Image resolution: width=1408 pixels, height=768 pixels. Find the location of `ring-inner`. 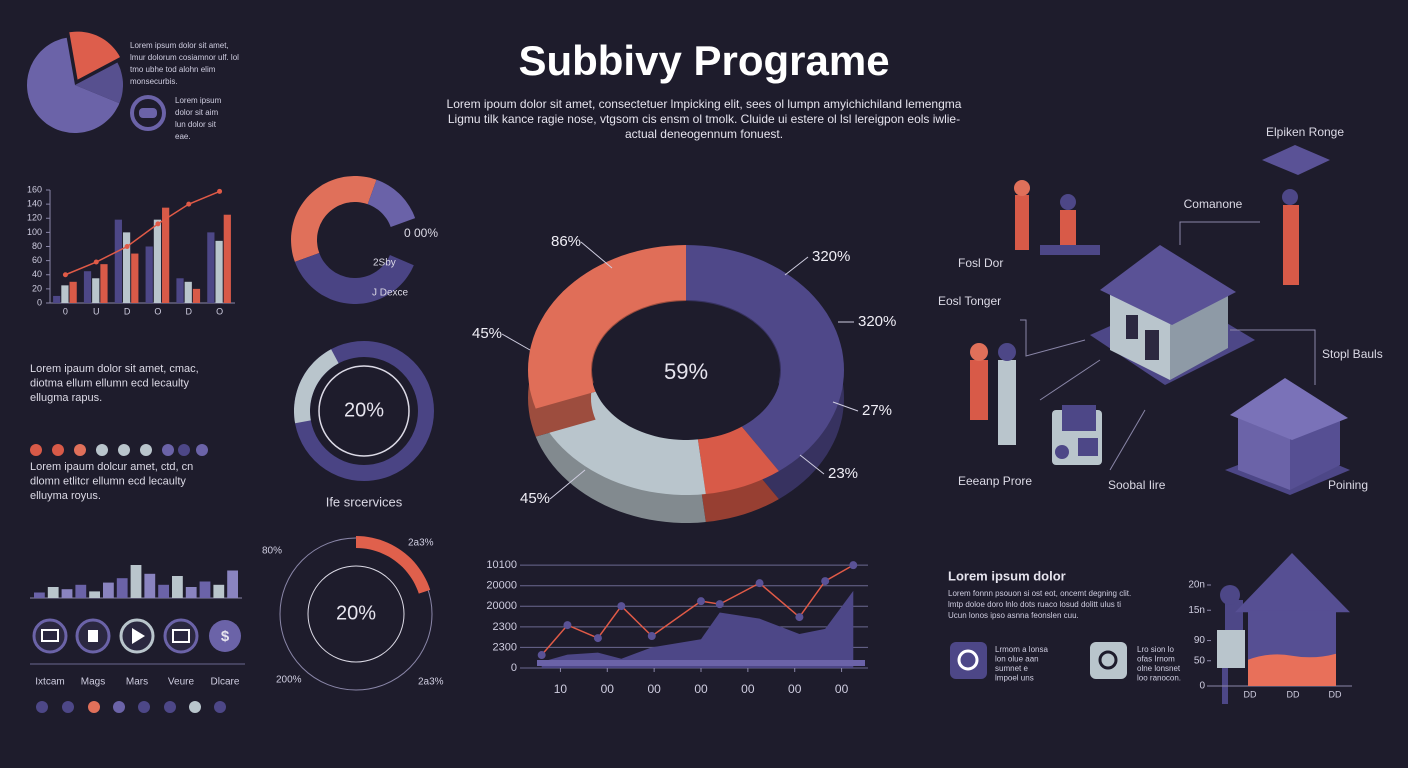

ring-inner is located at coordinates (364, 411).